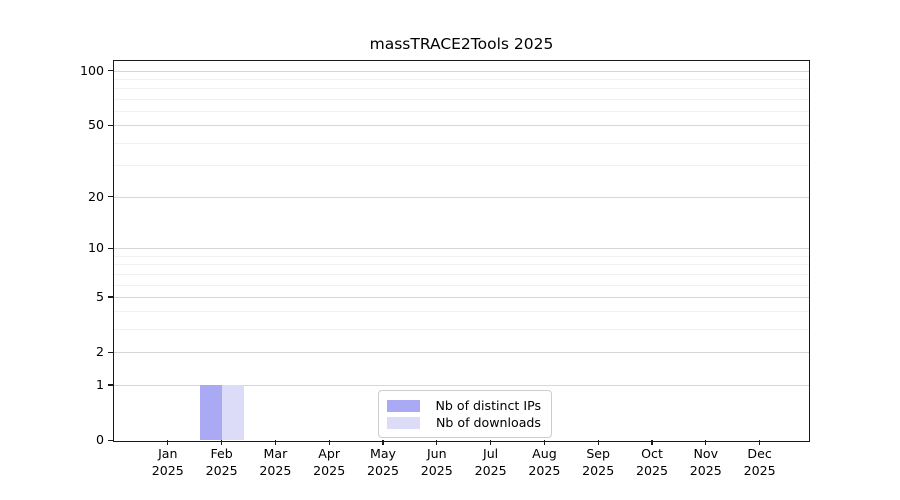 This screenshot has height=500, width=900. What do you see at coordinates (221, 462) in the screenshot?
I see `x-tick-label: Feb 2025` at bounding box center [221, 462].